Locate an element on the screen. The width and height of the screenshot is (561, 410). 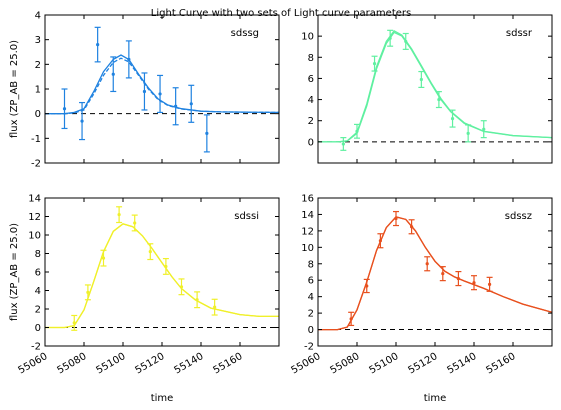
x-tick-label: 55060 is located at coordinates (32, 363).